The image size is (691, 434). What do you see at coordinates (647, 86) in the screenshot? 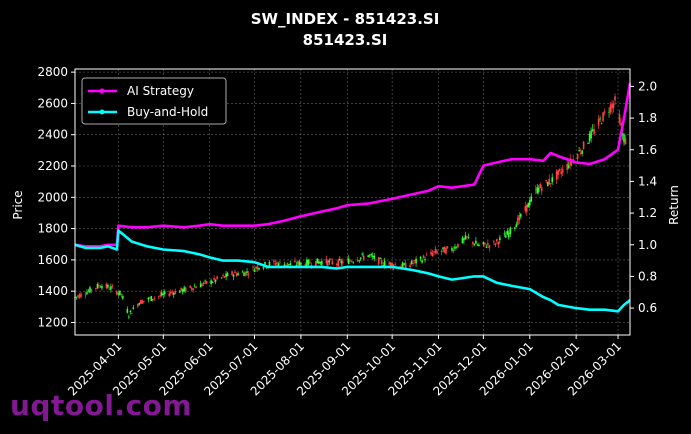
I see `y-tick-label-right: 2.0` at bounding box center [647, 86].